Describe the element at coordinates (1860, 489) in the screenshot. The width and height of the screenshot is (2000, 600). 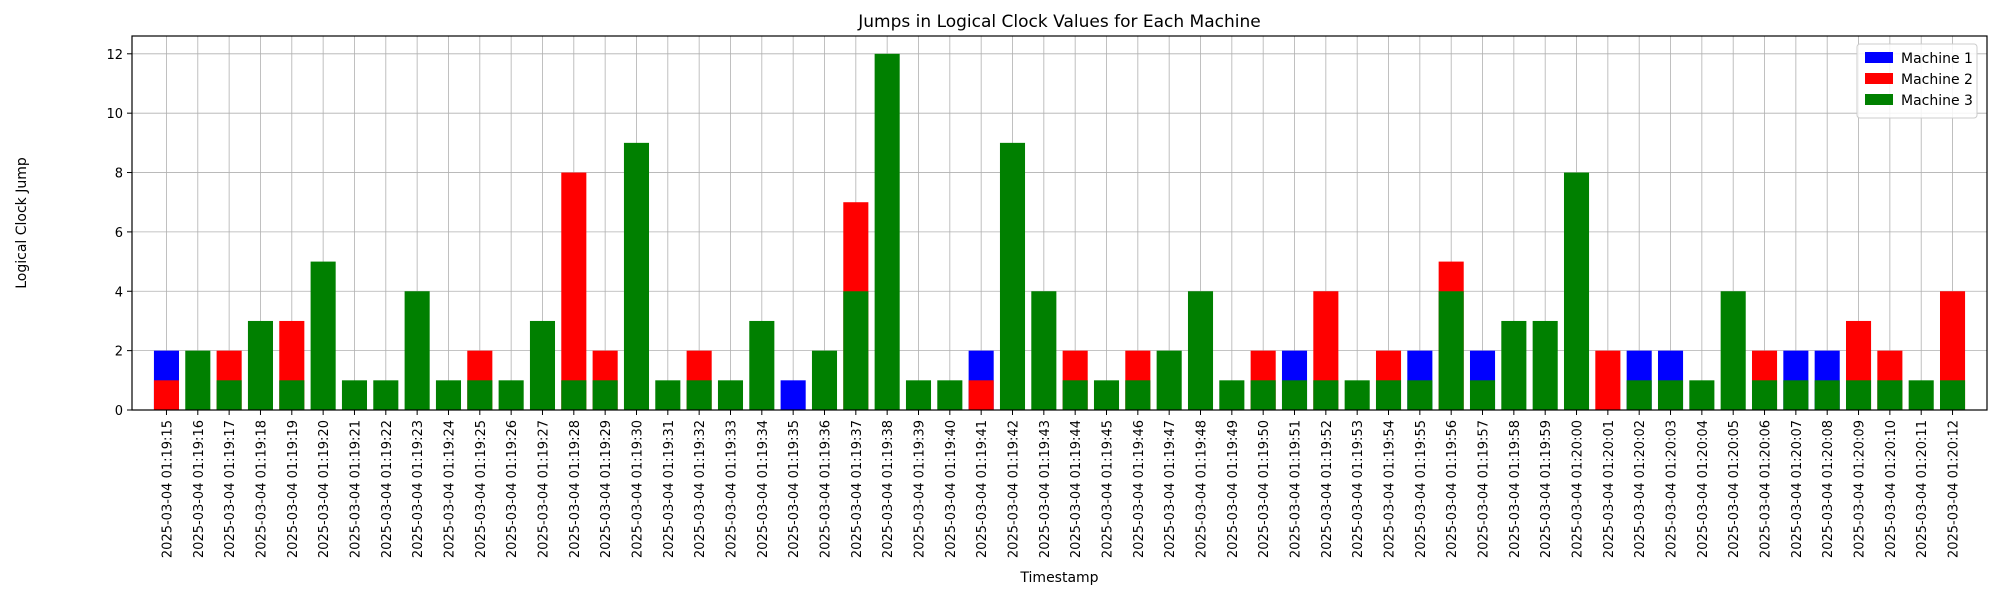
I see `x-tick-label: 2025-03-04 01:20:09` at that location.